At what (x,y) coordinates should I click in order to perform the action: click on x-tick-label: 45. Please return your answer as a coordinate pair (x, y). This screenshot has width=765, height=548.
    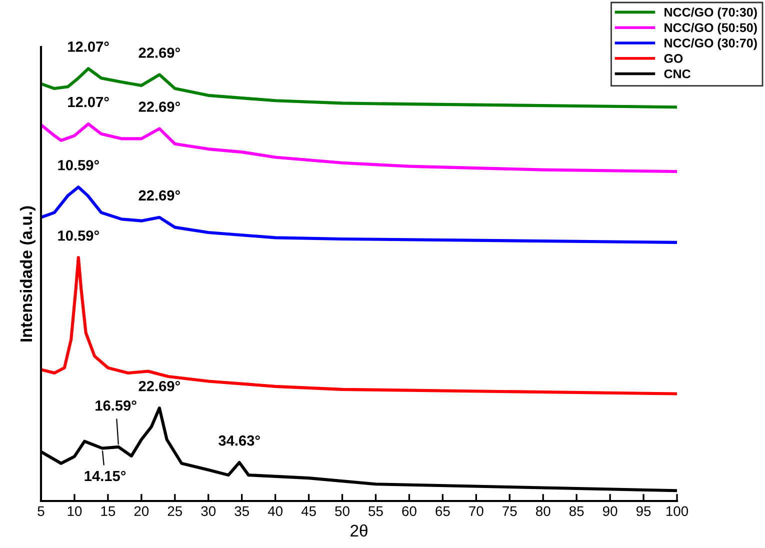
    Looking at the image, I should click on (308, 511).